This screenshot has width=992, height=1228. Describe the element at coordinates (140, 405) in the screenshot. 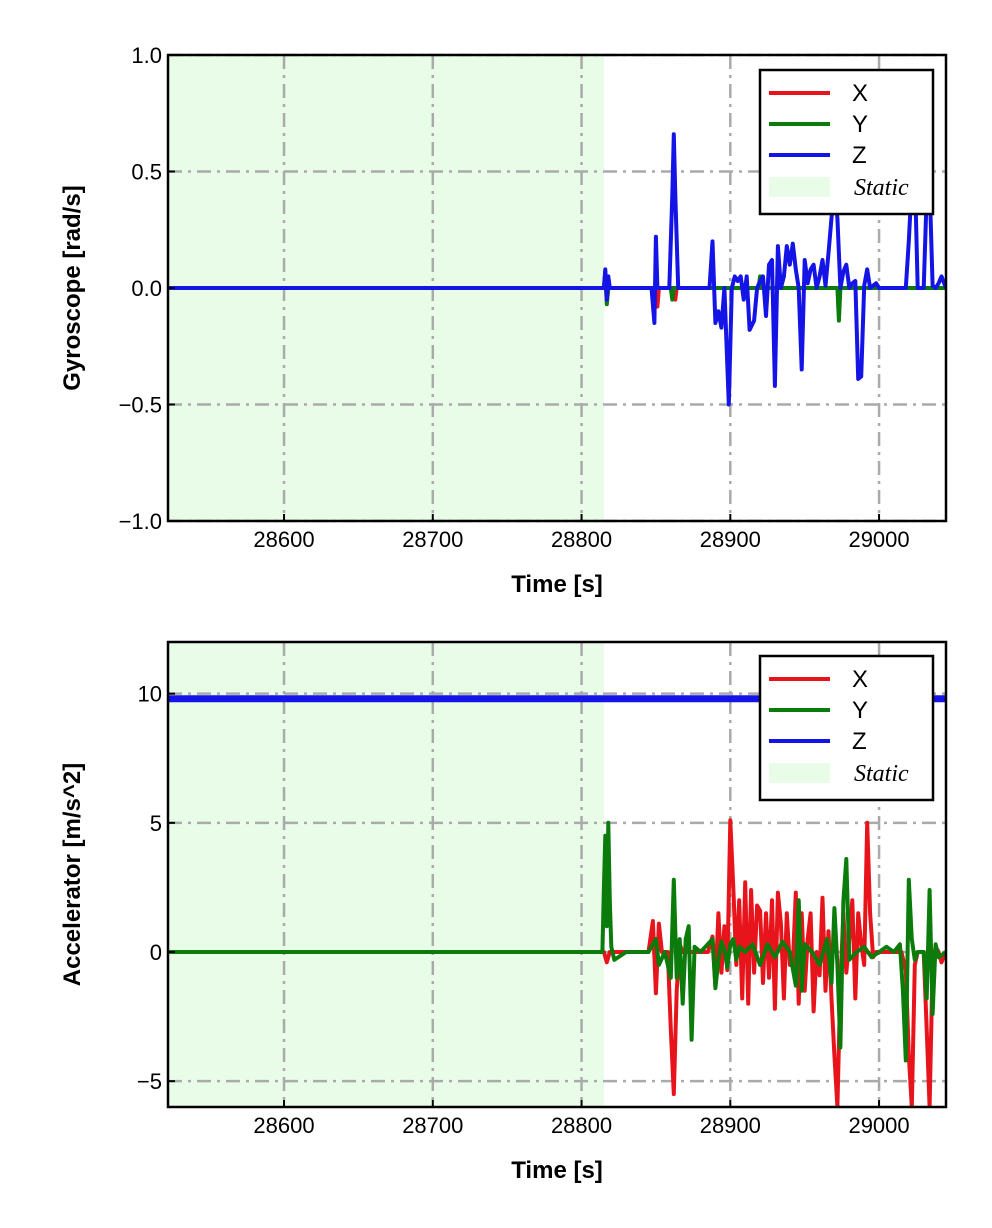

I see `y-tick-label: −0.5` at that location.